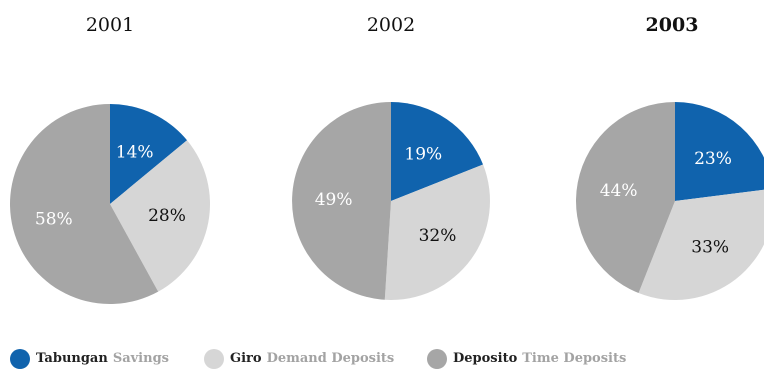  I want to click on pie-title-2003: 2003, so click(672, 25).